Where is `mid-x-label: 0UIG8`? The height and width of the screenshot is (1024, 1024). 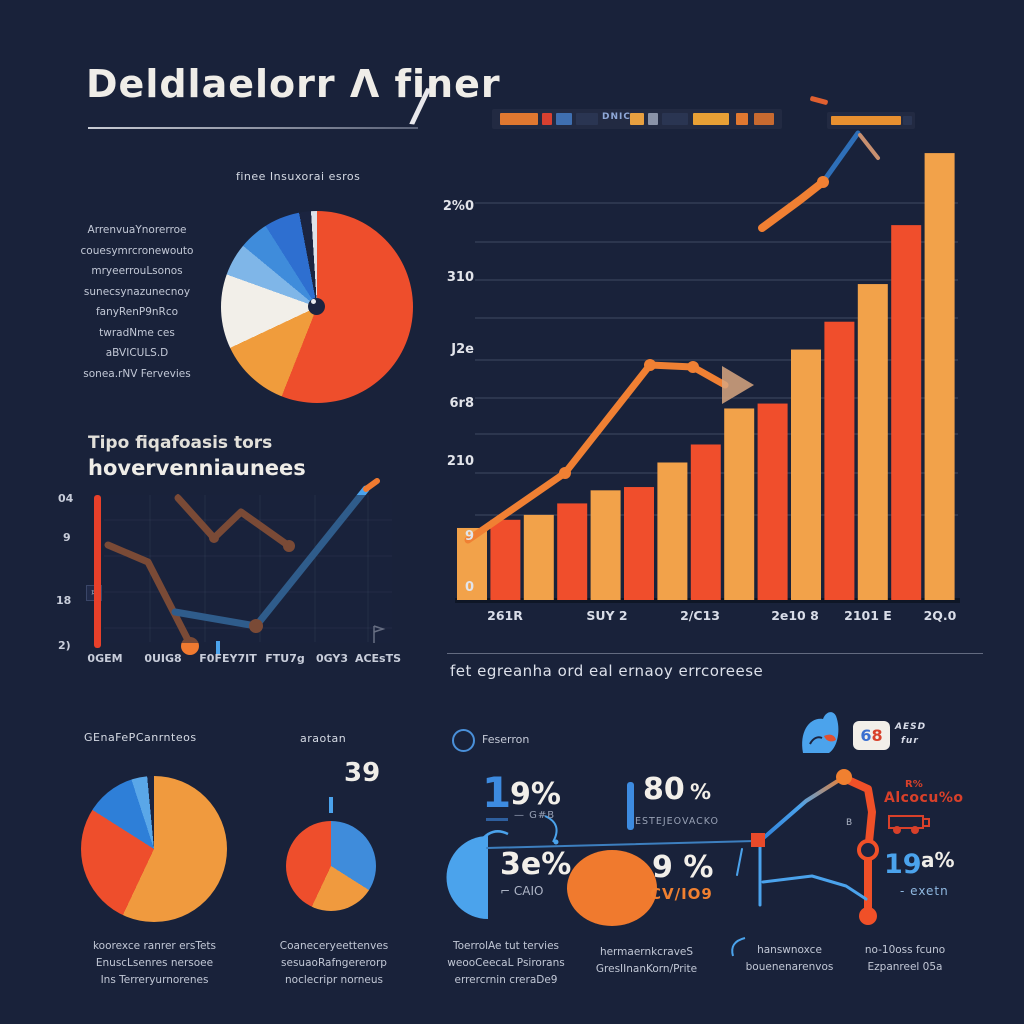
mid-x-label: 0UIG8 is located at coordinates (163, 658).